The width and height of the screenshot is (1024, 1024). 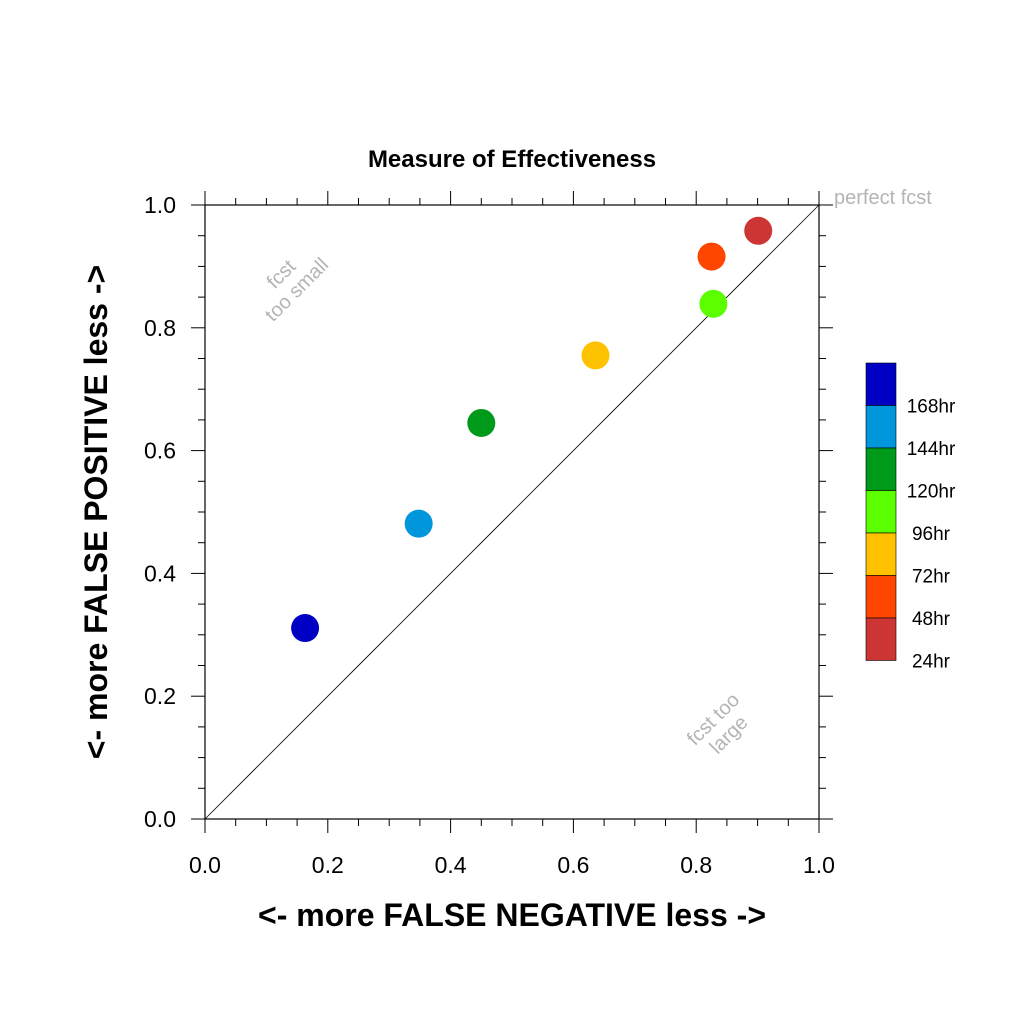 What do you see at coordinates (481, 422) in the screenshot?
I see `point-120hr` at bounding box center [481, 422].